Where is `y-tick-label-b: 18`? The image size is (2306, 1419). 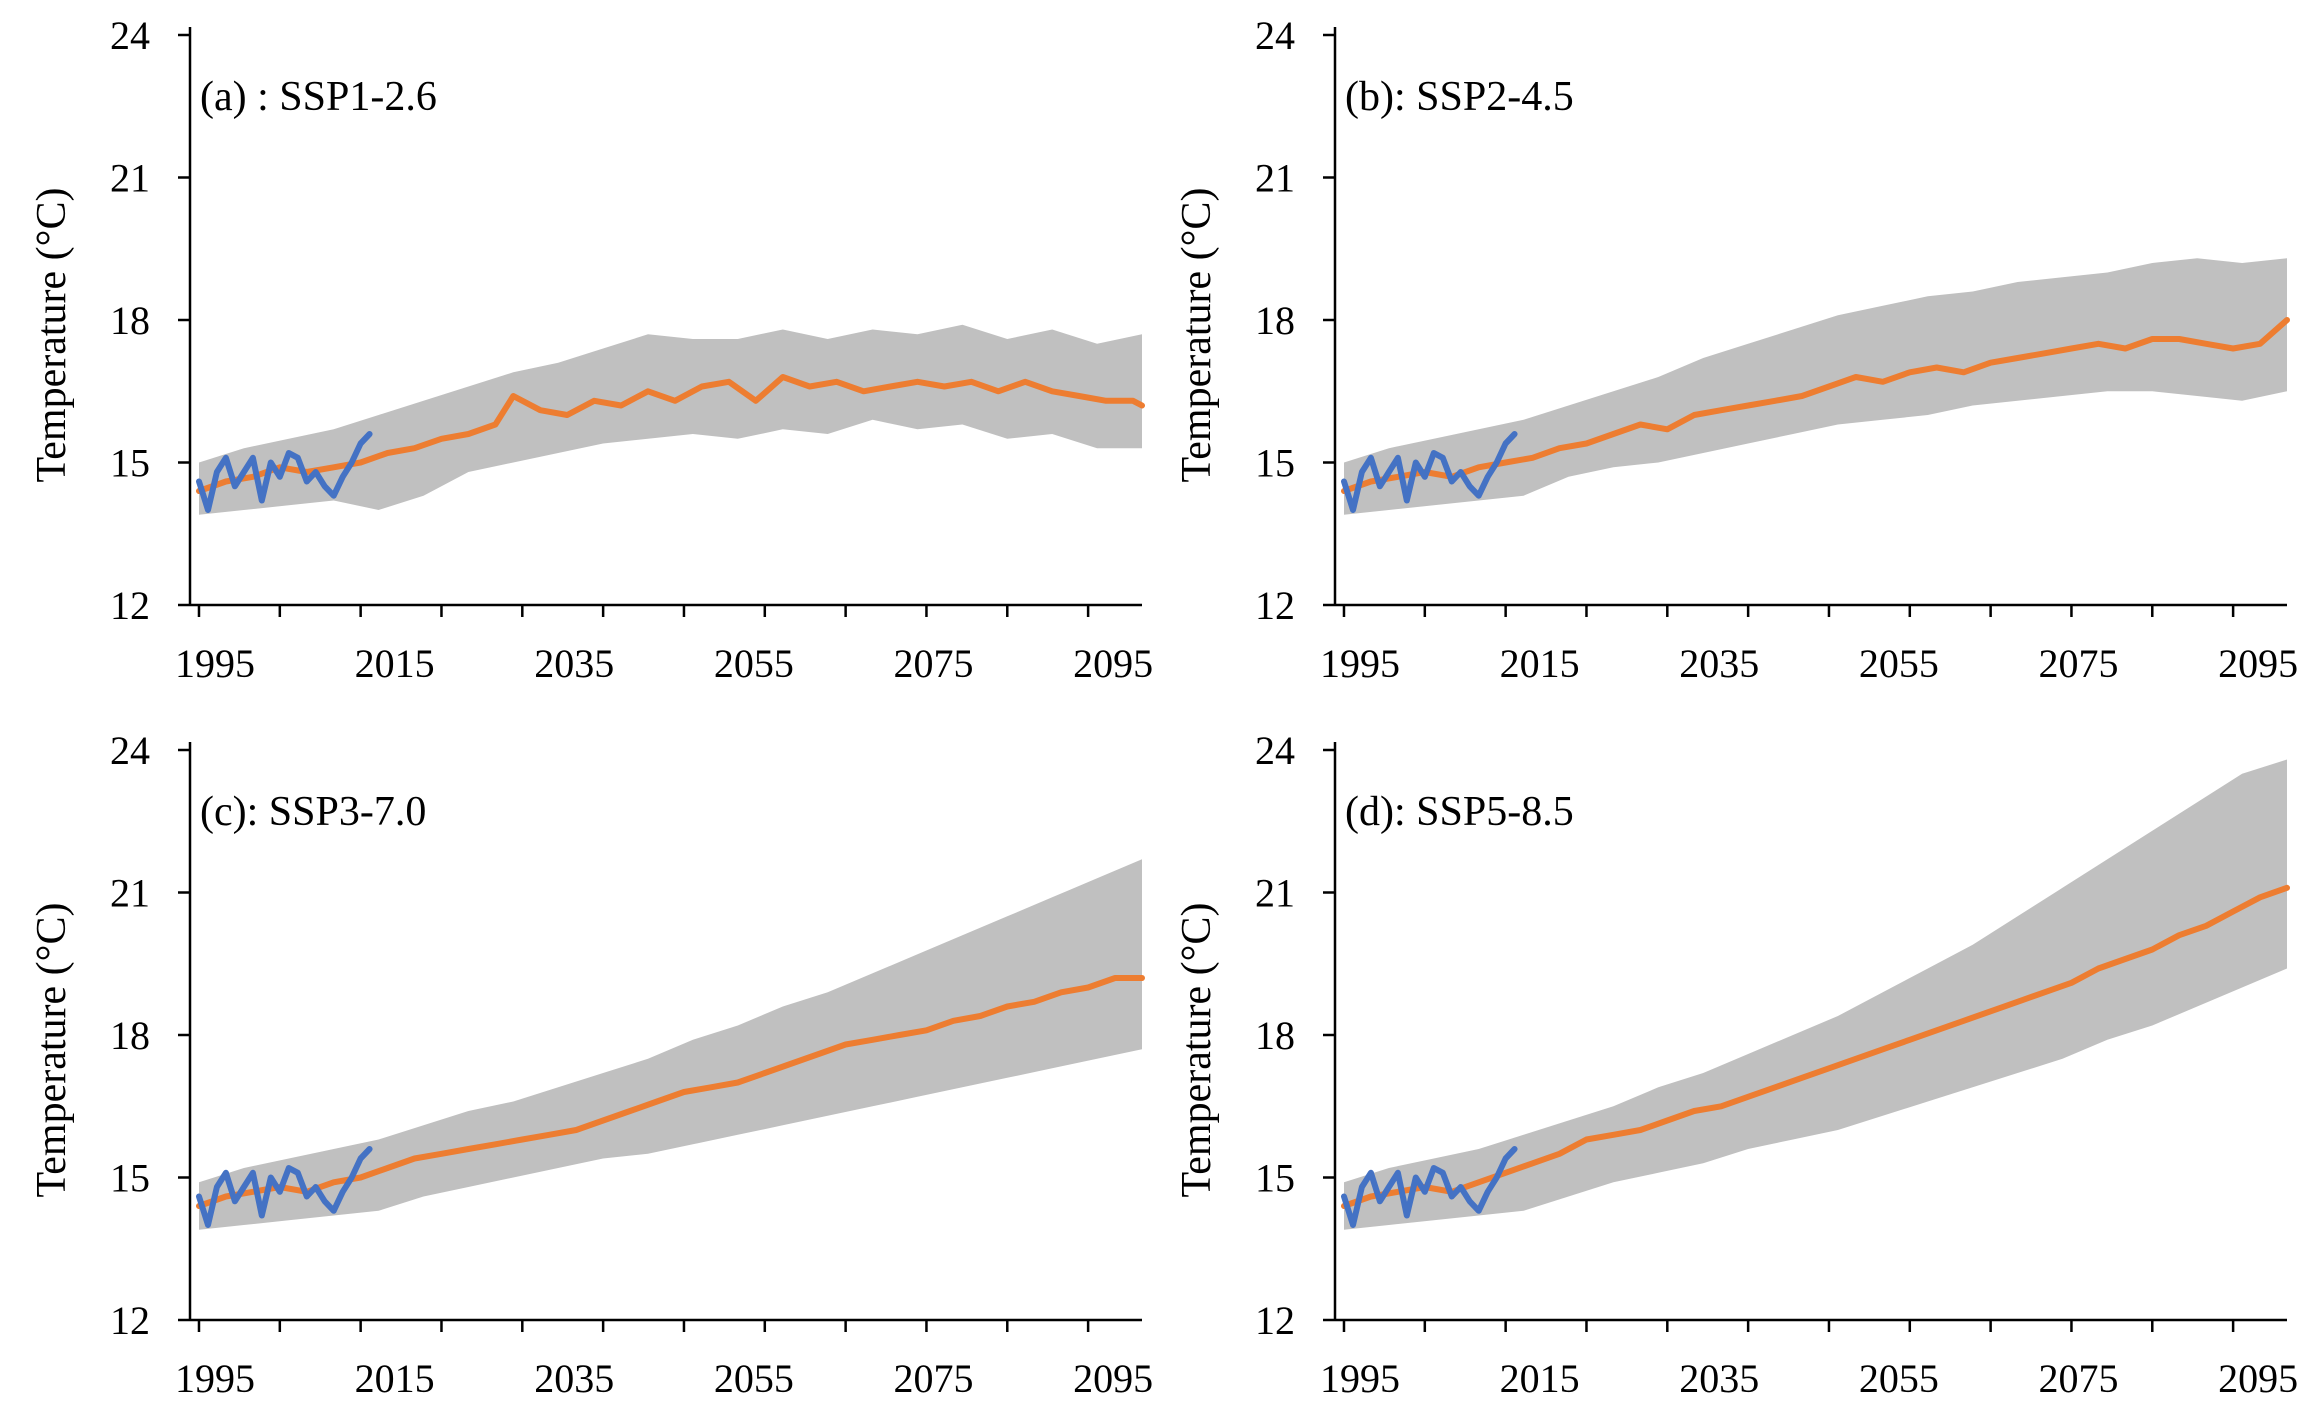 y-tick-label-b: 18 is located at coordinates (1275, 320).